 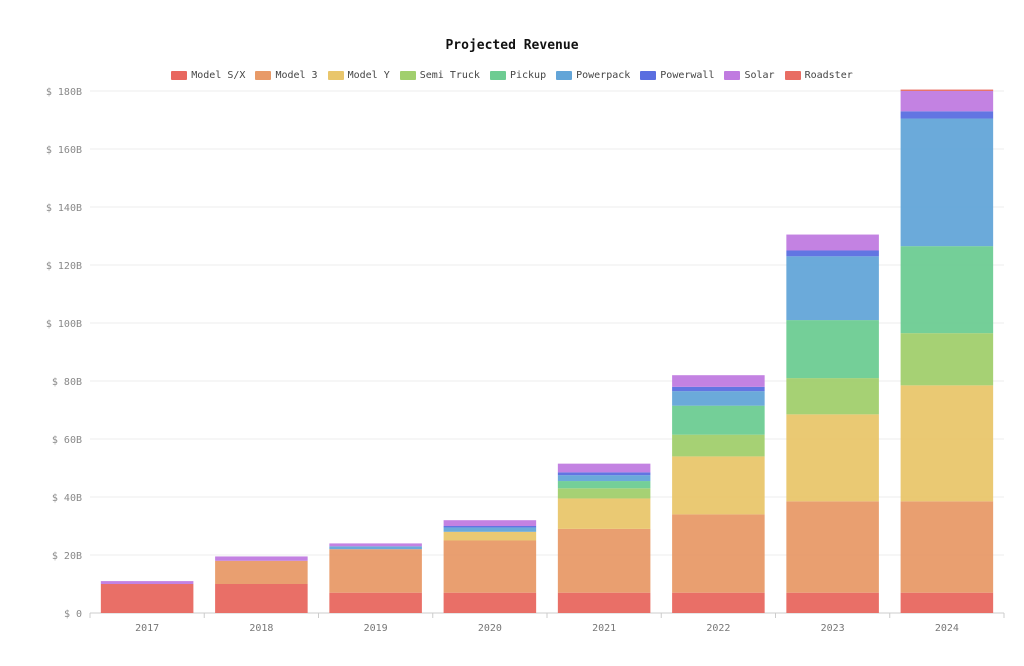 I want to click on y-tick-label: $ 120B, so click(x=64, y=266).